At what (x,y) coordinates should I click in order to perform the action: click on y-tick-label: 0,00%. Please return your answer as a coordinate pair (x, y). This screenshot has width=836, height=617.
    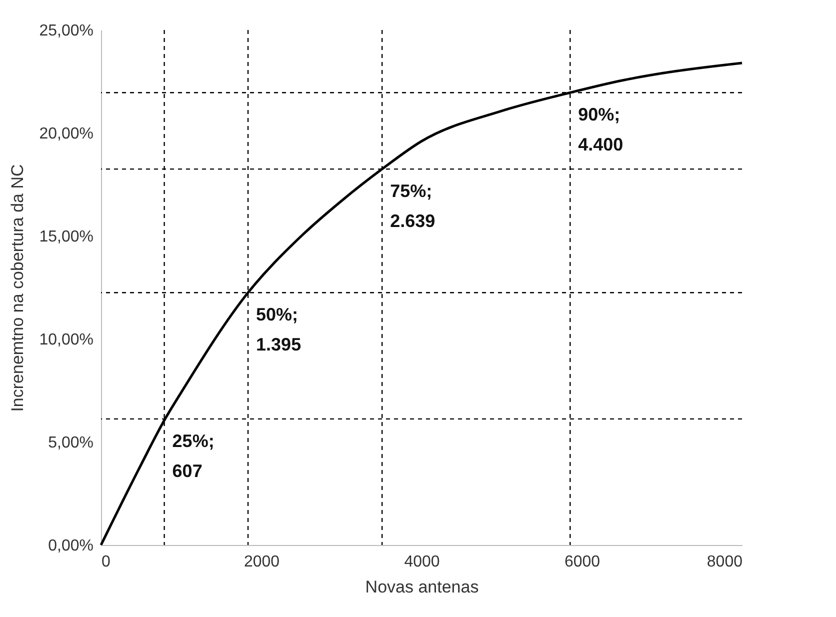
    Looking at the image, I should click on (71, 546).